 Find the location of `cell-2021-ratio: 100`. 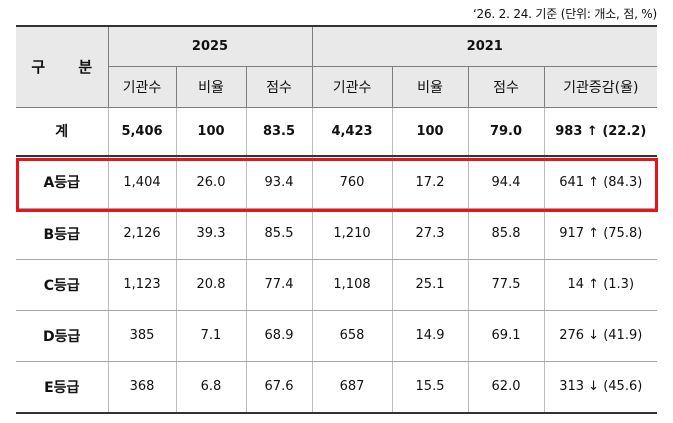

cell-2021-ratio: 100 is located at coordinates (430, 132).